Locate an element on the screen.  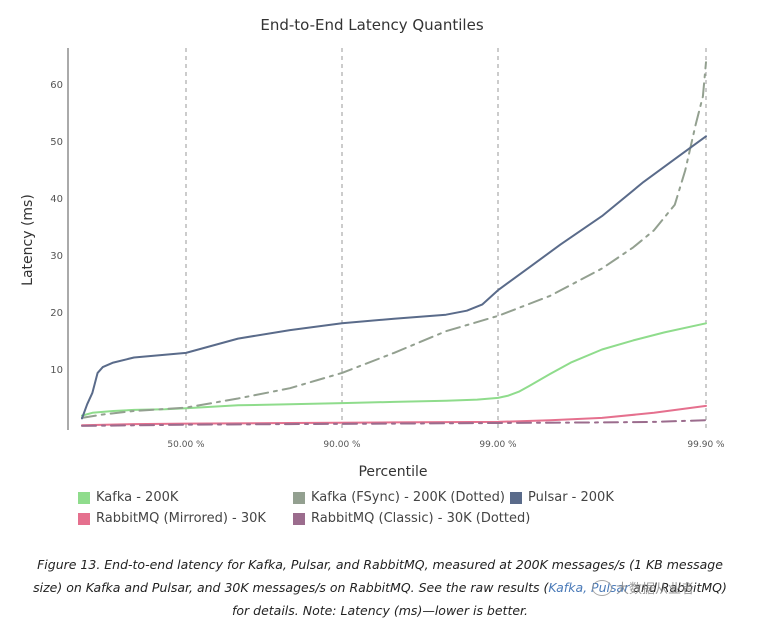
wechat-icon is located at coordinates (602, 587).